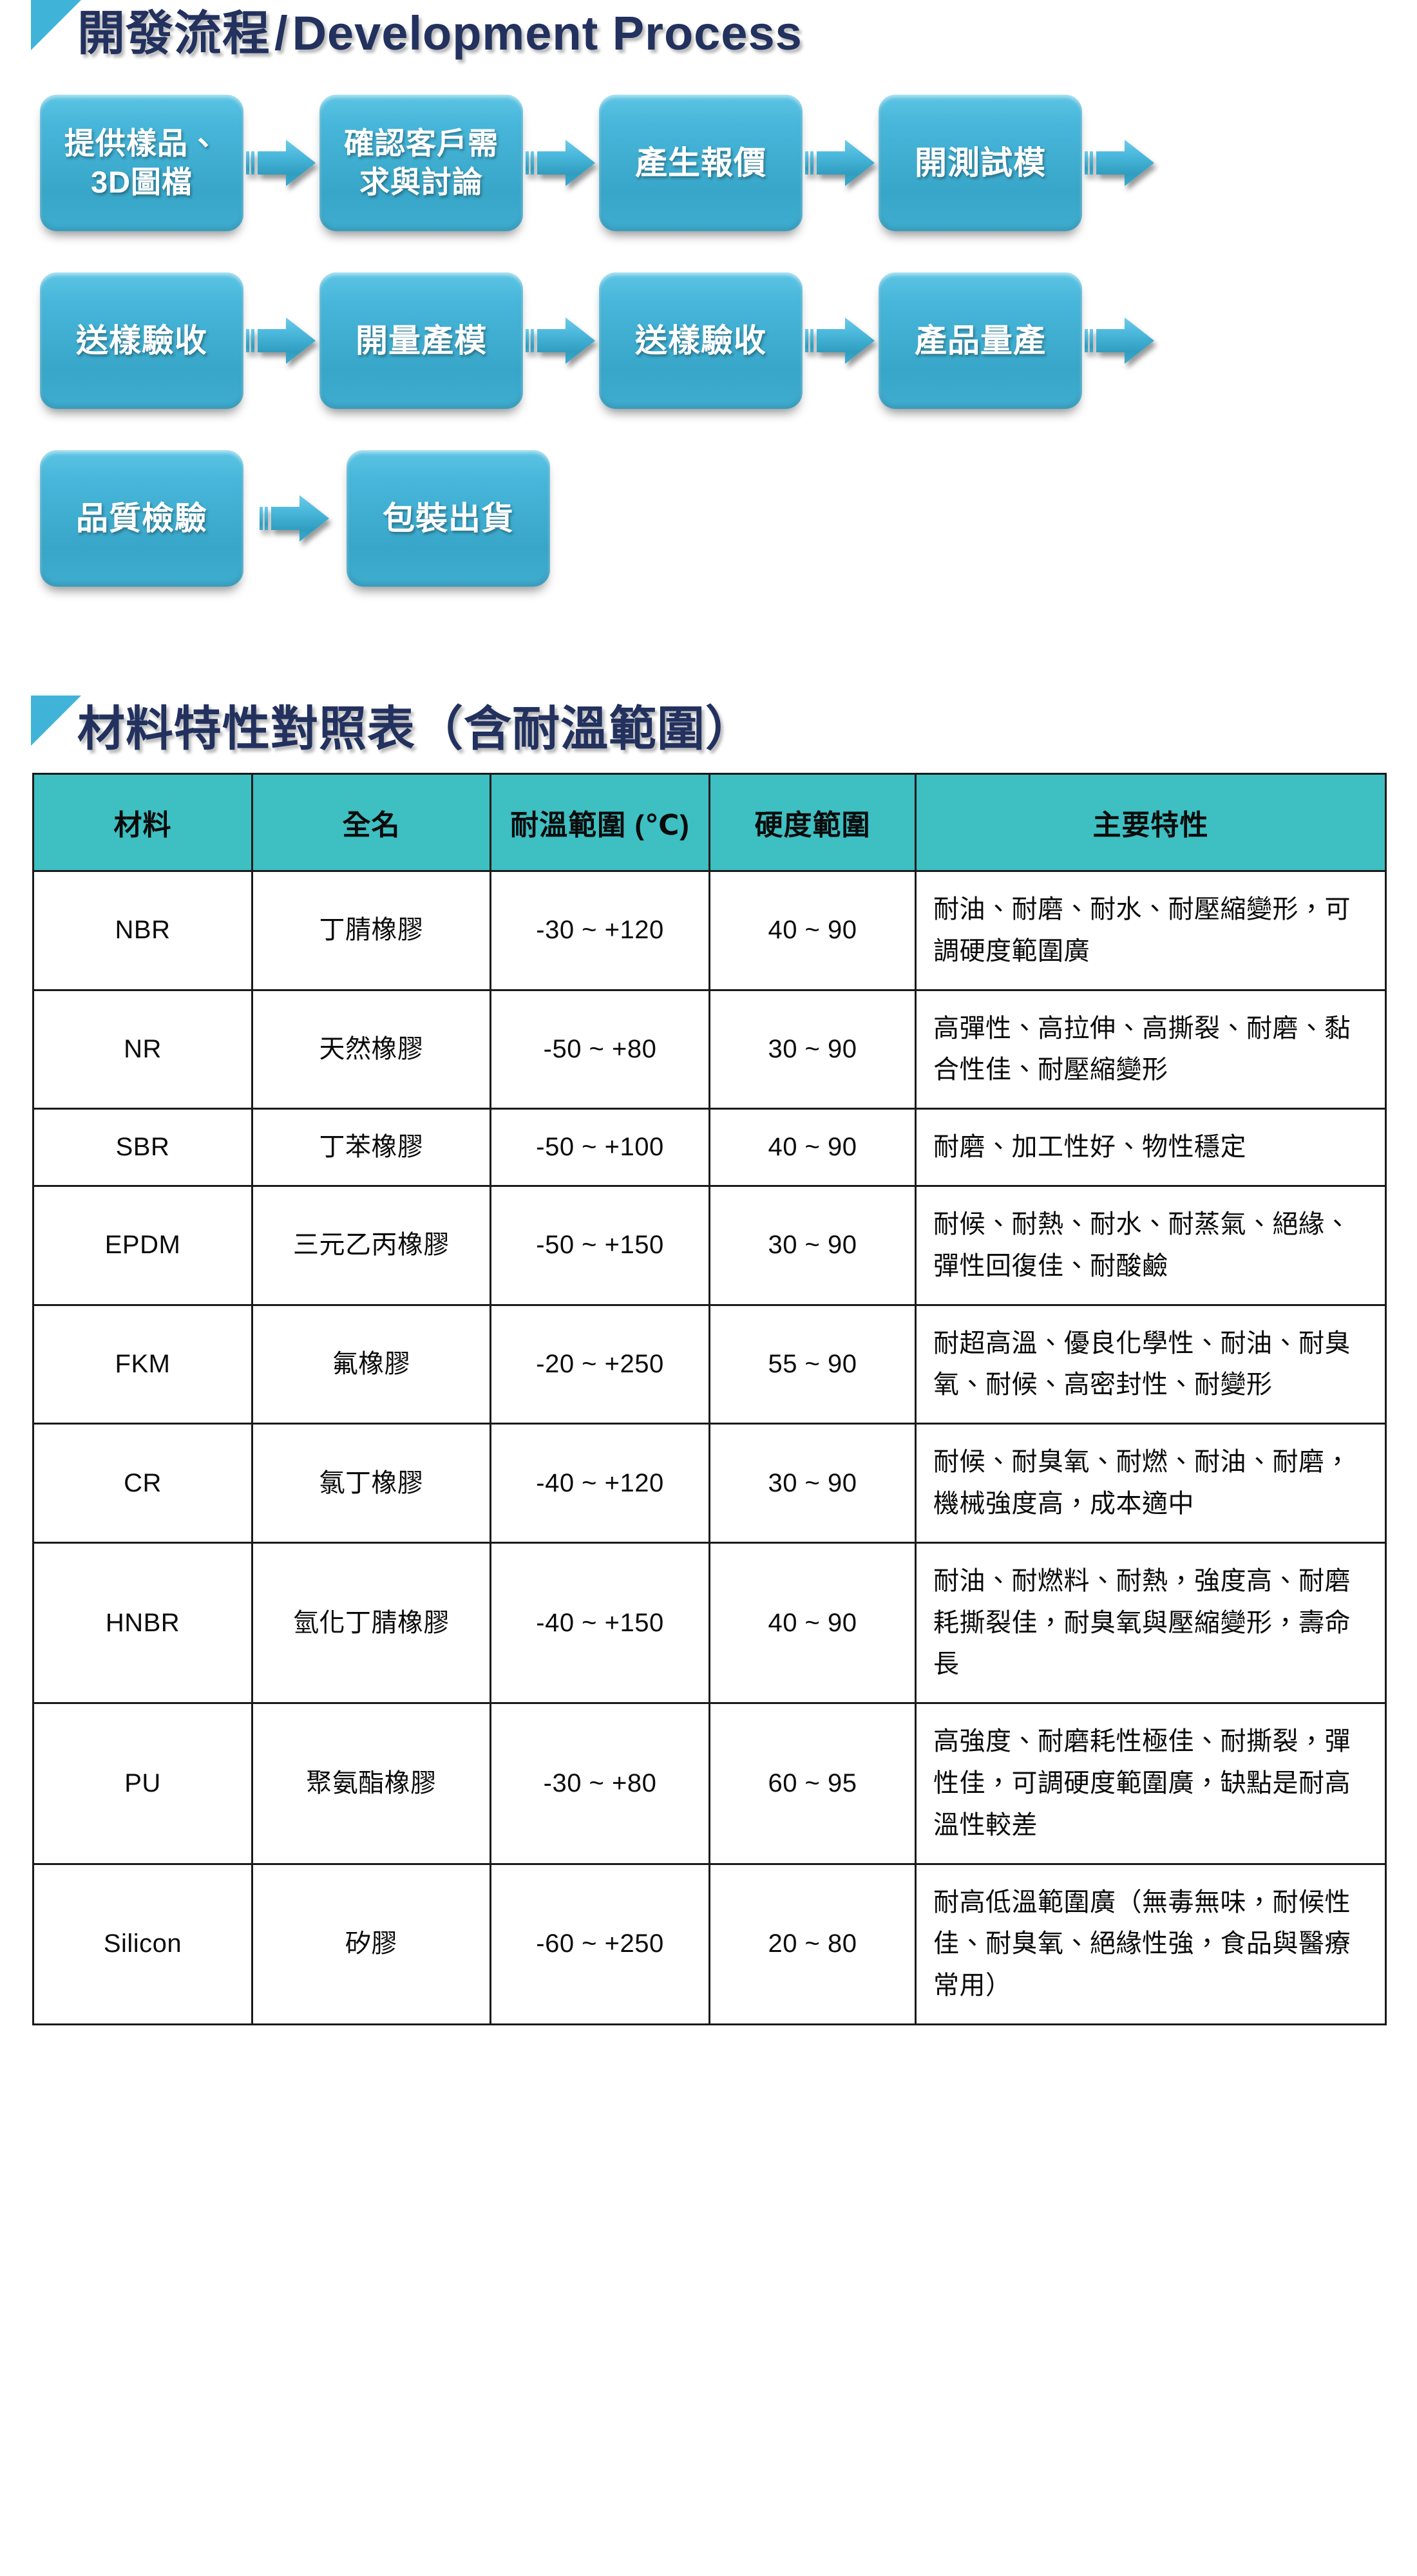 This screenshot has width=1417, height=2576. Describe the element at coordinates (1151, 1364) in the screenshot. I see `cell-features: 耐超高溫、優良化學性、耐油、耐臭氧、耐候、高密封性、耐變形` at that location.